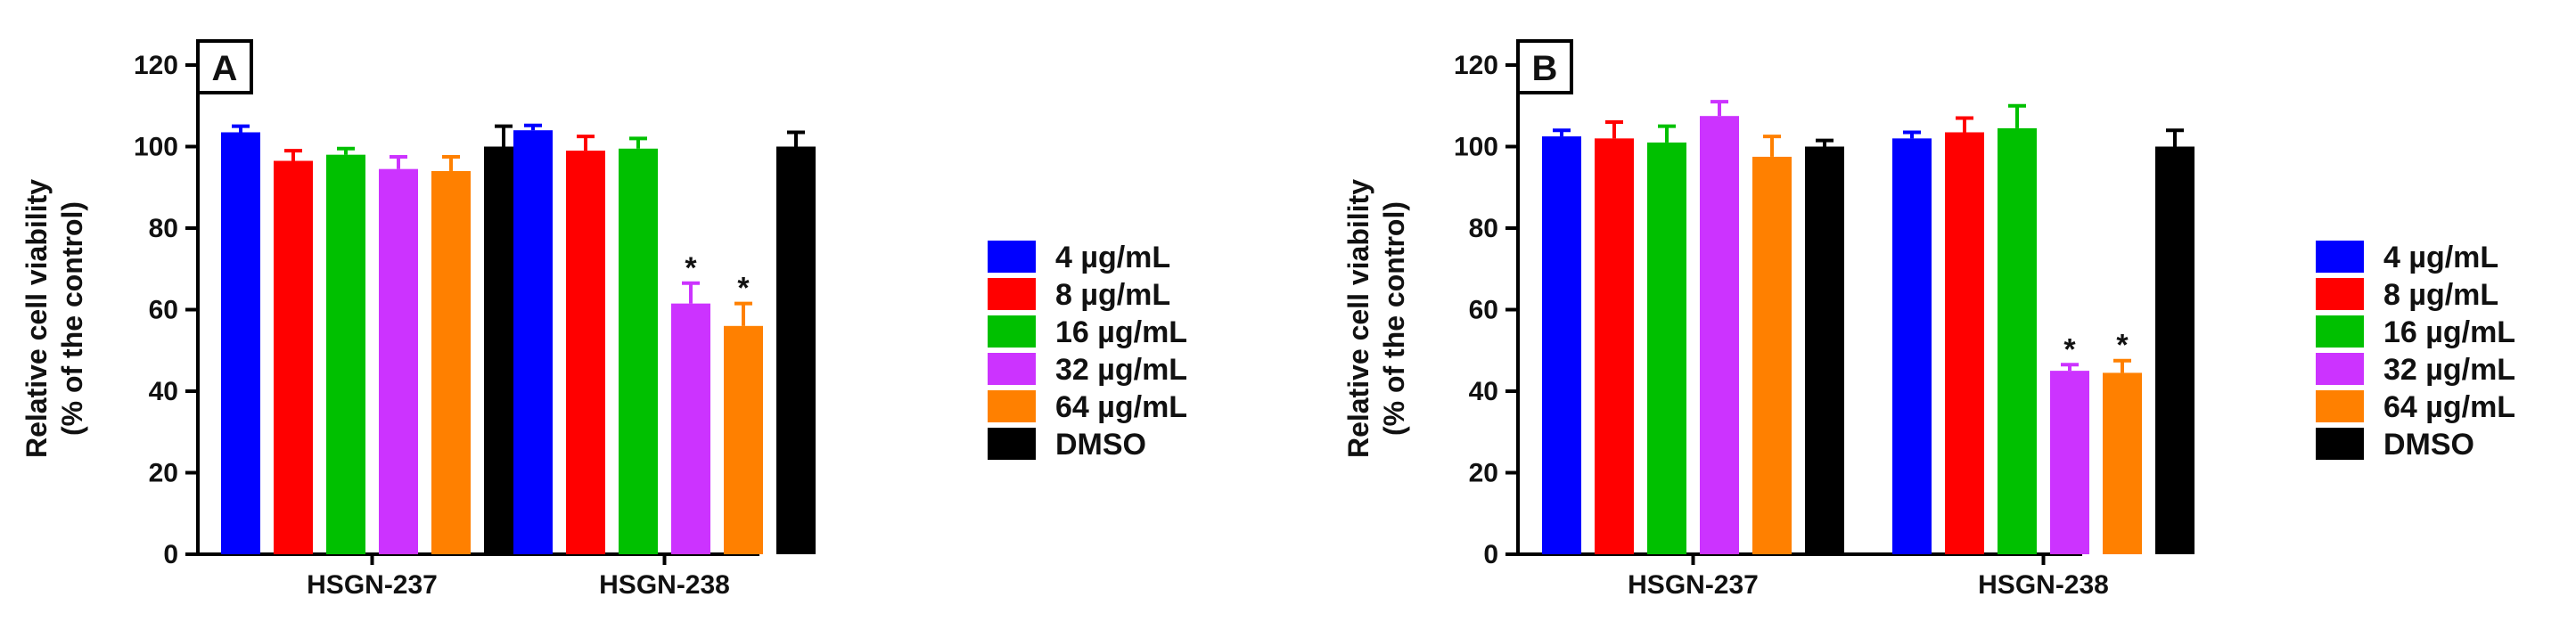 Image resolution: width=2576 pixels, height=638 pixels. I want to click on chart2-panel-label-box, so click(1544, 67).